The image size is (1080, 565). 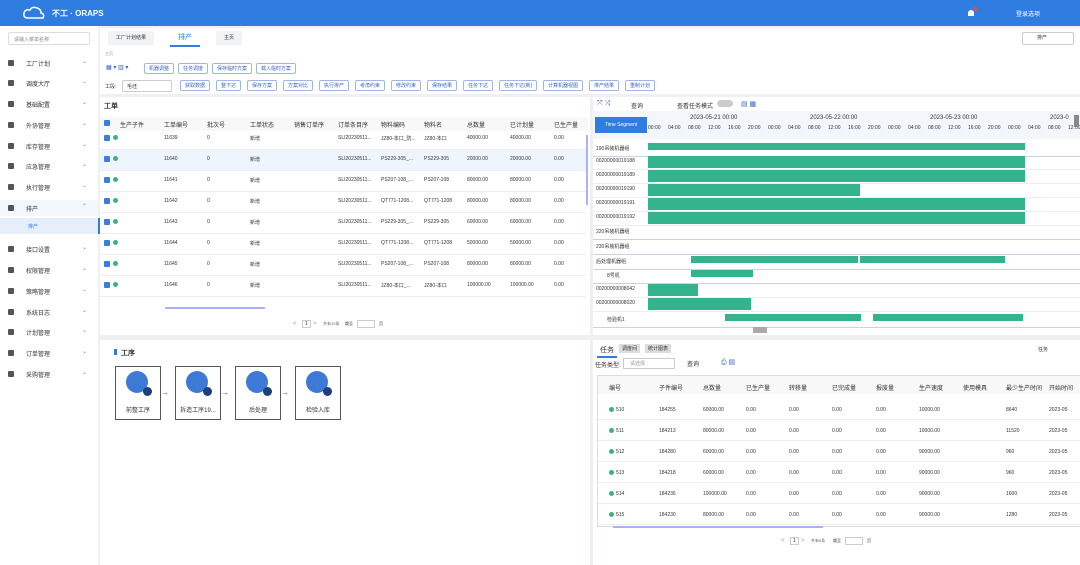 What do you see at coordinates (258, 393) in the screenshot?
I see `process-node: 后处理` at bounding box center [258, 393].